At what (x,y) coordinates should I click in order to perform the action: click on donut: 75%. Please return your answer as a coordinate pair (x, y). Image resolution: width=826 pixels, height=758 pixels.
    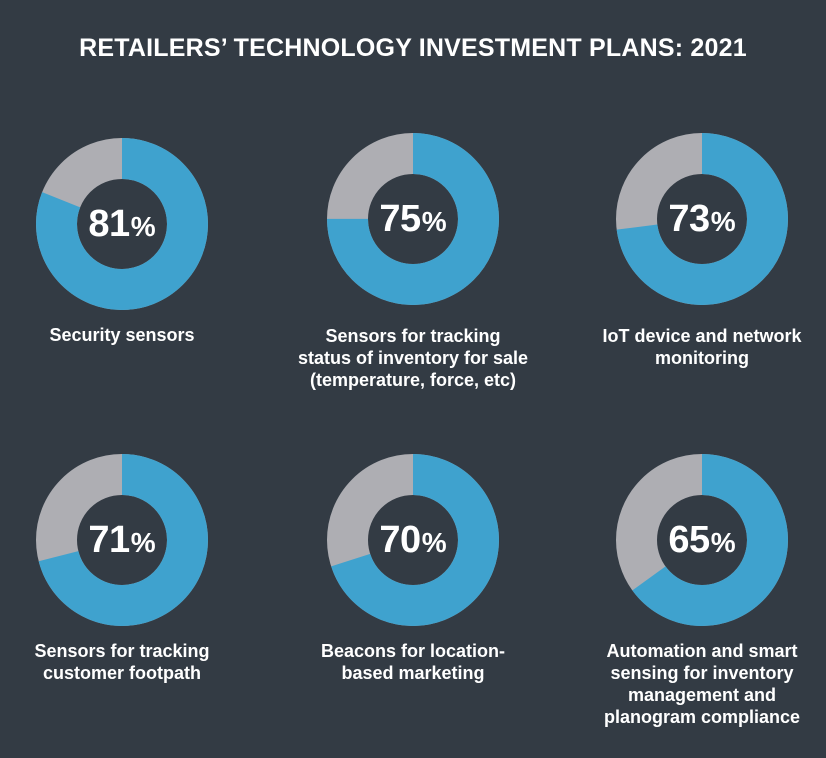
    Looking at the image, I should click on (413, 219).